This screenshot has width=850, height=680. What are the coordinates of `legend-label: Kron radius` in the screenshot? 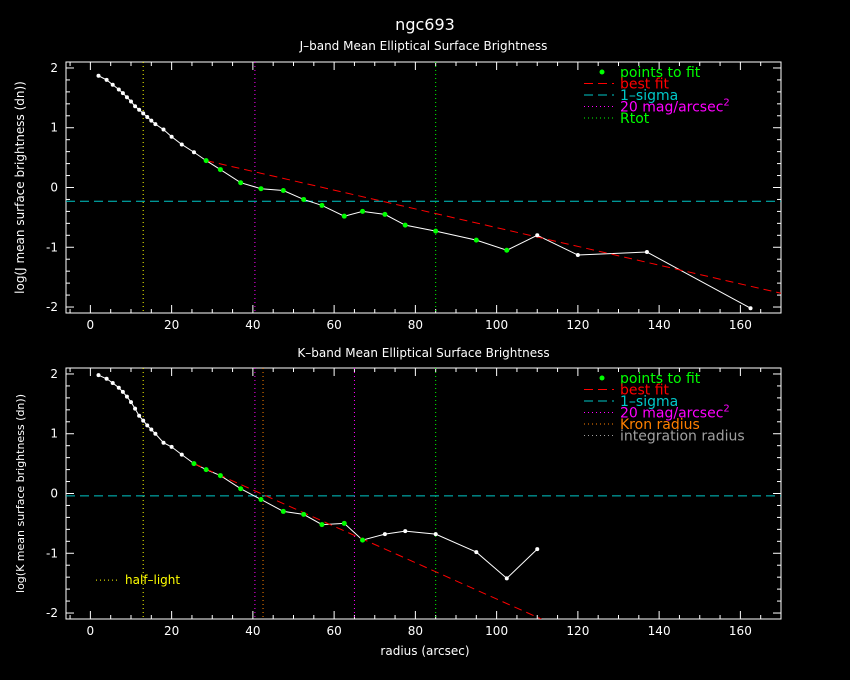 It's located at (660, 425).